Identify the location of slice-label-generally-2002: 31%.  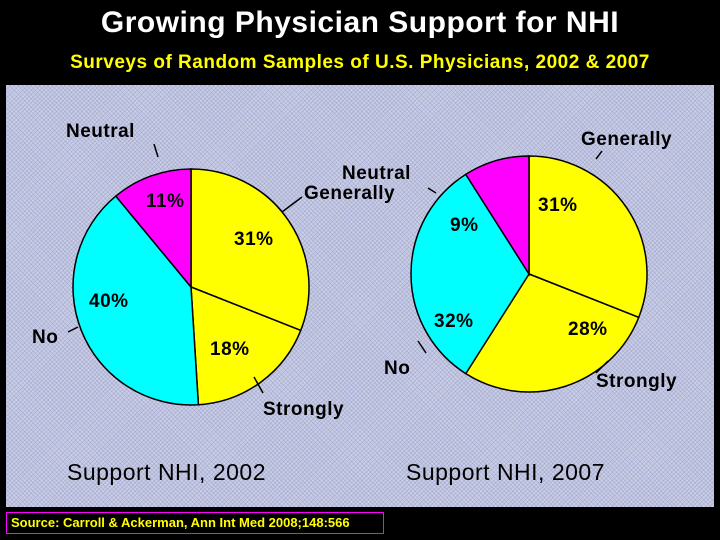
(254, 239).